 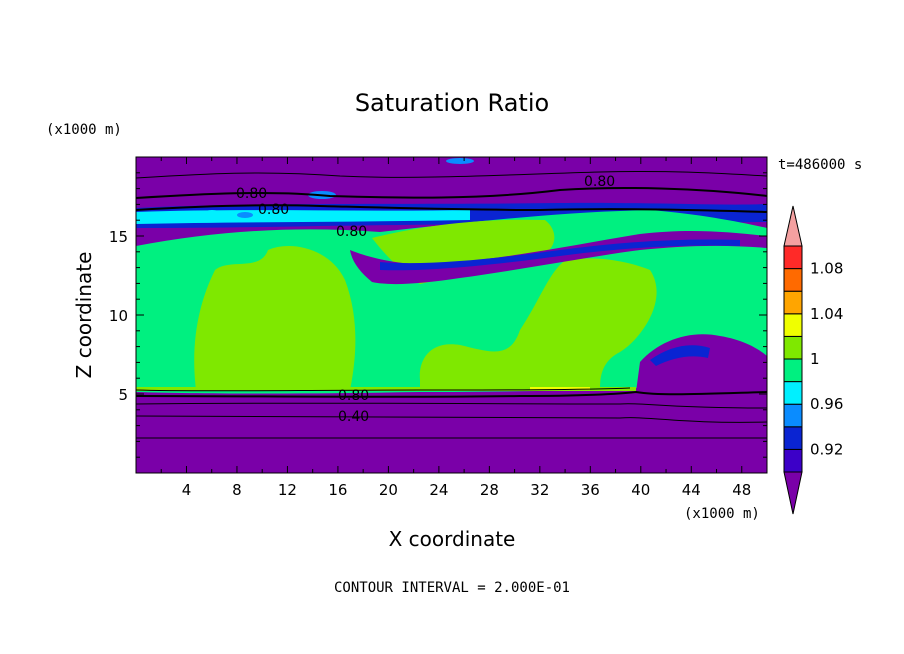 I want to click on field-dry-tongue-edge, so click(x=560, y=255).